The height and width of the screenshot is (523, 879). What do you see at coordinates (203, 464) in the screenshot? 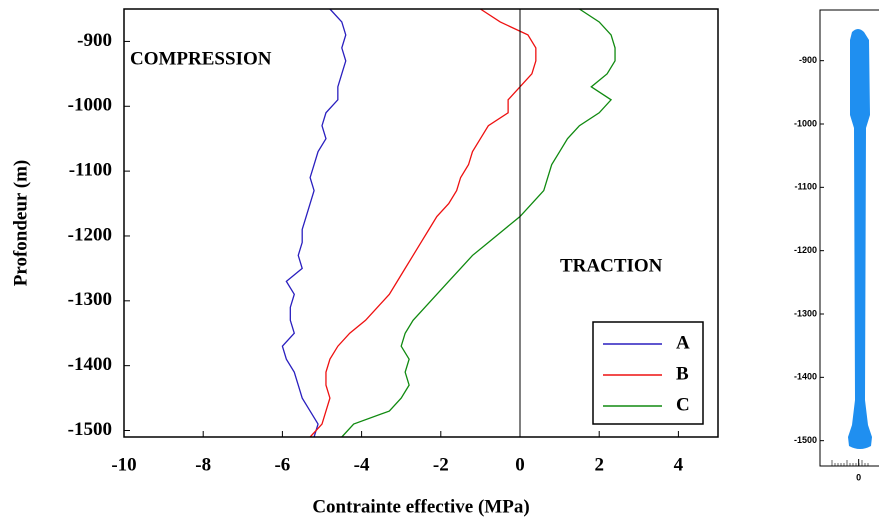
I see `x-tick-label: -8` at bounding box center [203, 464].